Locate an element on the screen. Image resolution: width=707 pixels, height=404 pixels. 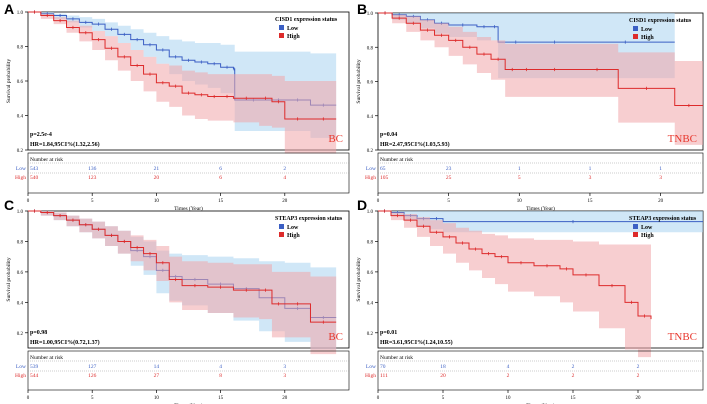
risk-count-low: 6 is located at coordinates (220, 169).